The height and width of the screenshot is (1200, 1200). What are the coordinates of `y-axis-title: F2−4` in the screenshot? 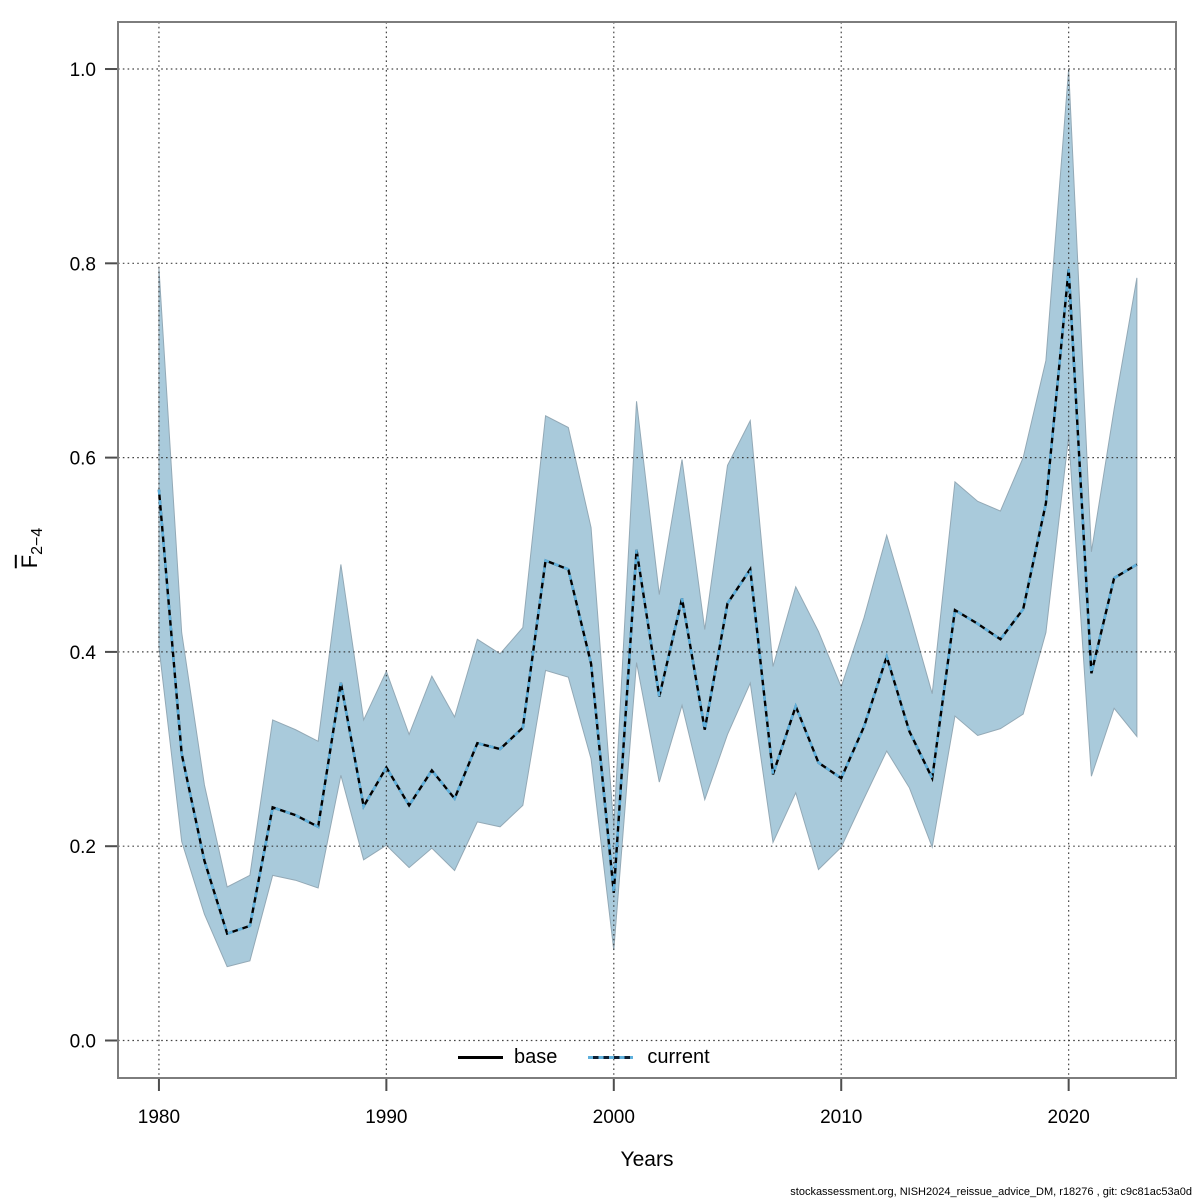 It's located at (32, 548).